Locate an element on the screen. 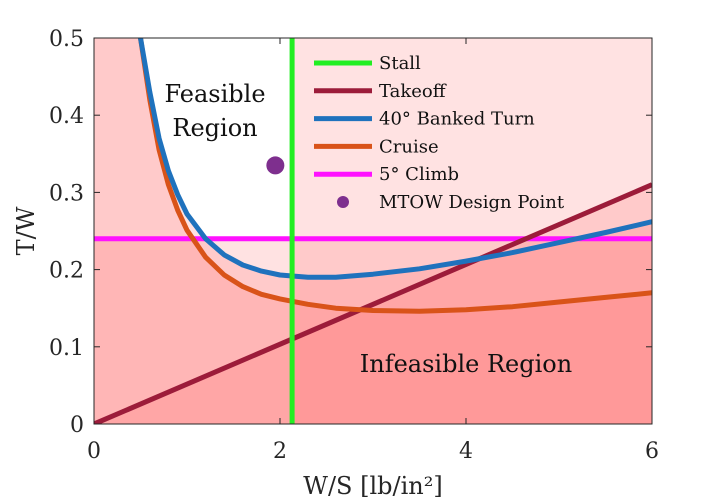 This screenshot has height=504, width=720. y-tick-label: 0 is located at coordinates (77, 425).